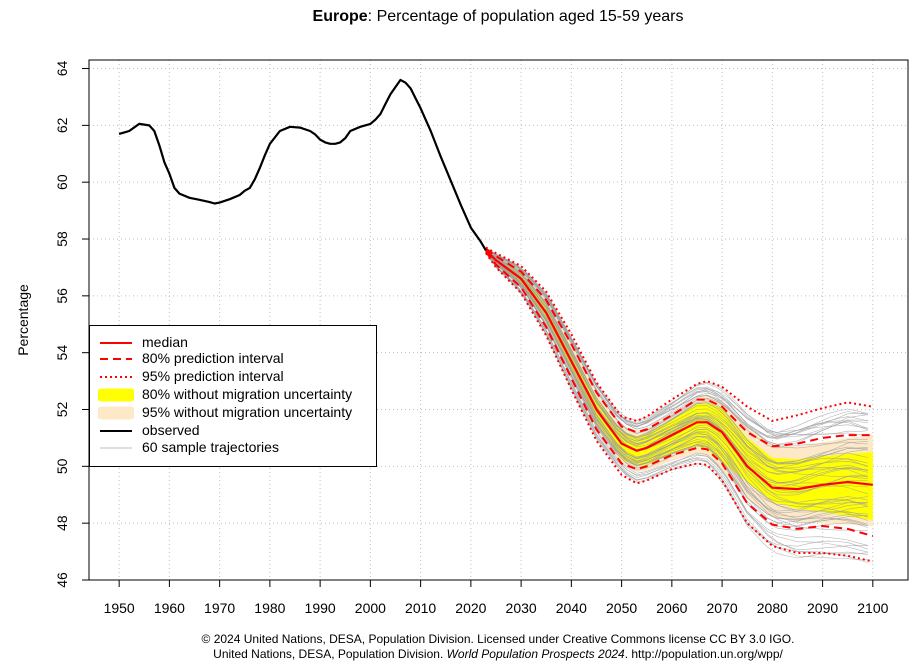  What do you see at coordinates (62, 182) in the screenshot?
I see `y-tick-label: 60` at bounding box center [62, 182].